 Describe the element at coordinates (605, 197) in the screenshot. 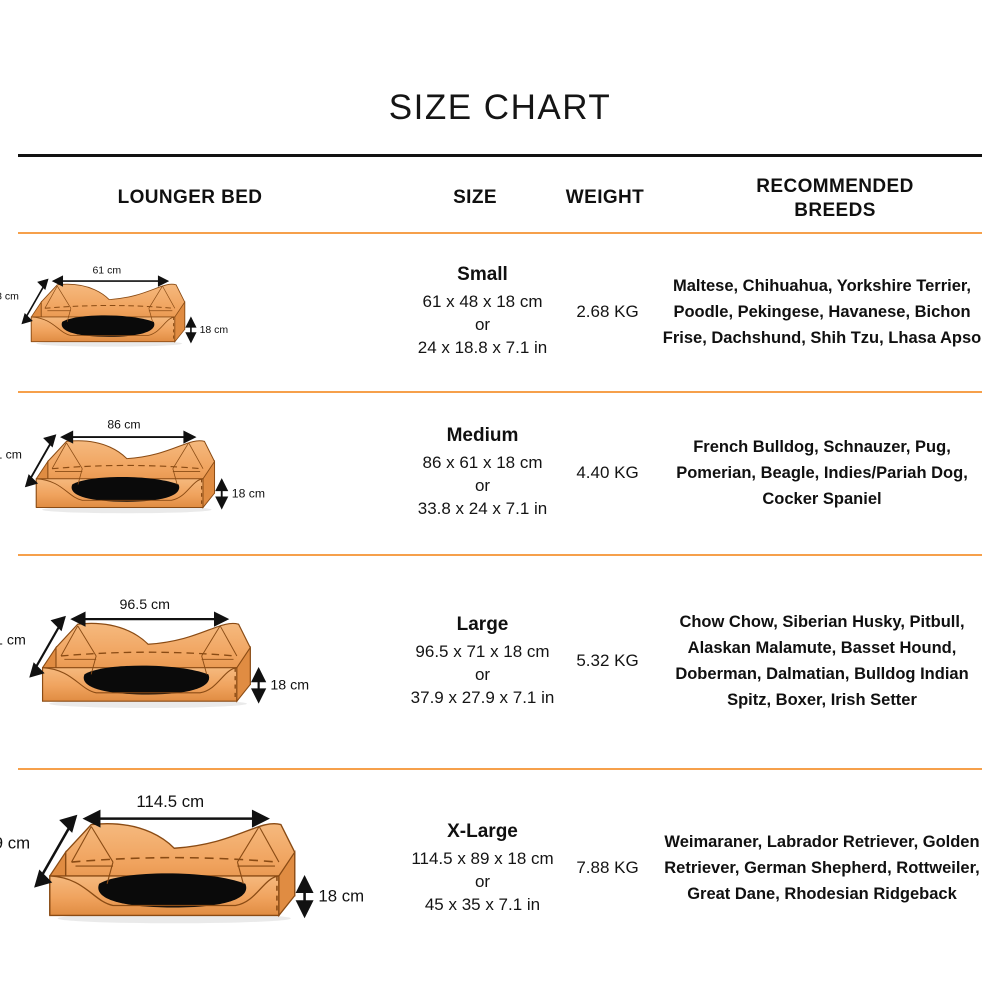

I see `column-header-weight: WEIGHT` at that location.